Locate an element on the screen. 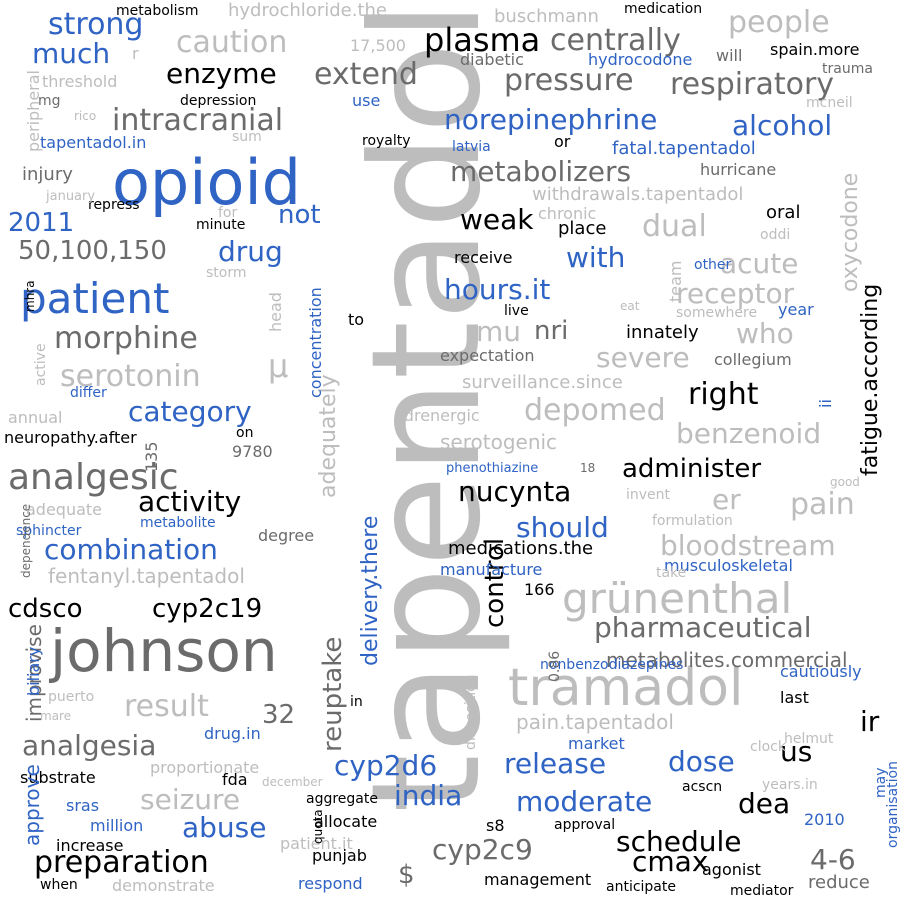 The height and width of the screenshot is (900, 900). word-4-6: 4-6 is located at coordinates (833, 859).